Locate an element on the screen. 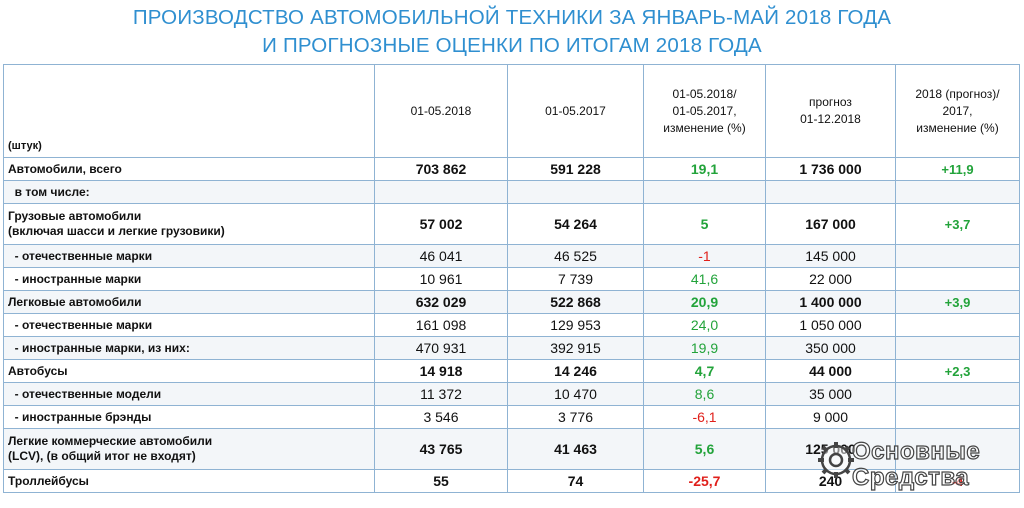 The height and width of the screenshot is (508, 1024). cell-v1: 14 918 is located at coordinates (441, 371).